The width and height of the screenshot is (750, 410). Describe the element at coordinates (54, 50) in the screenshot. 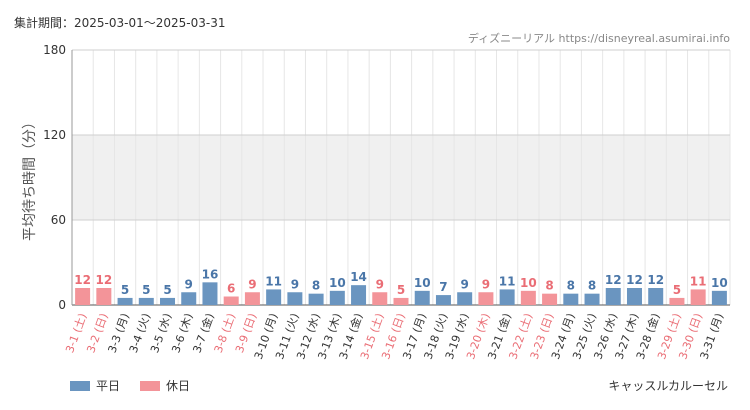

I see `y-tick-label: 180` at that location.